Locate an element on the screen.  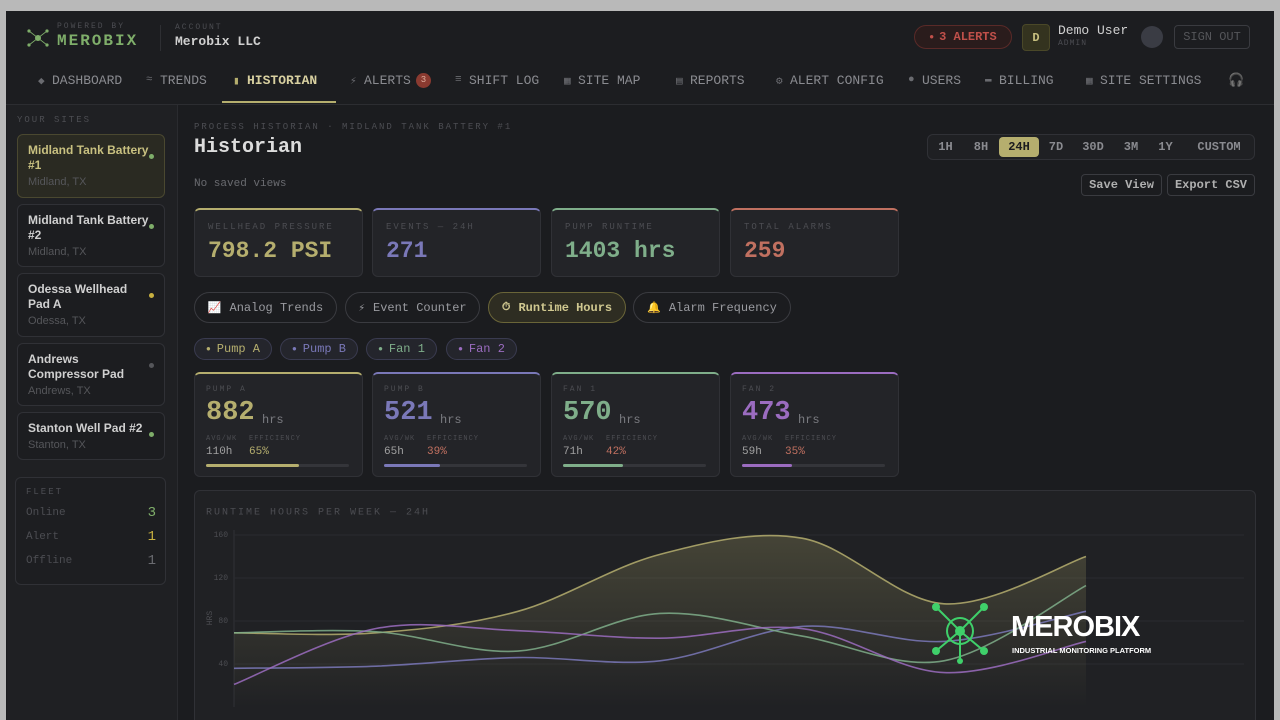
sign-out-button: SIGN OUT is located at coordinates (1212, 37).